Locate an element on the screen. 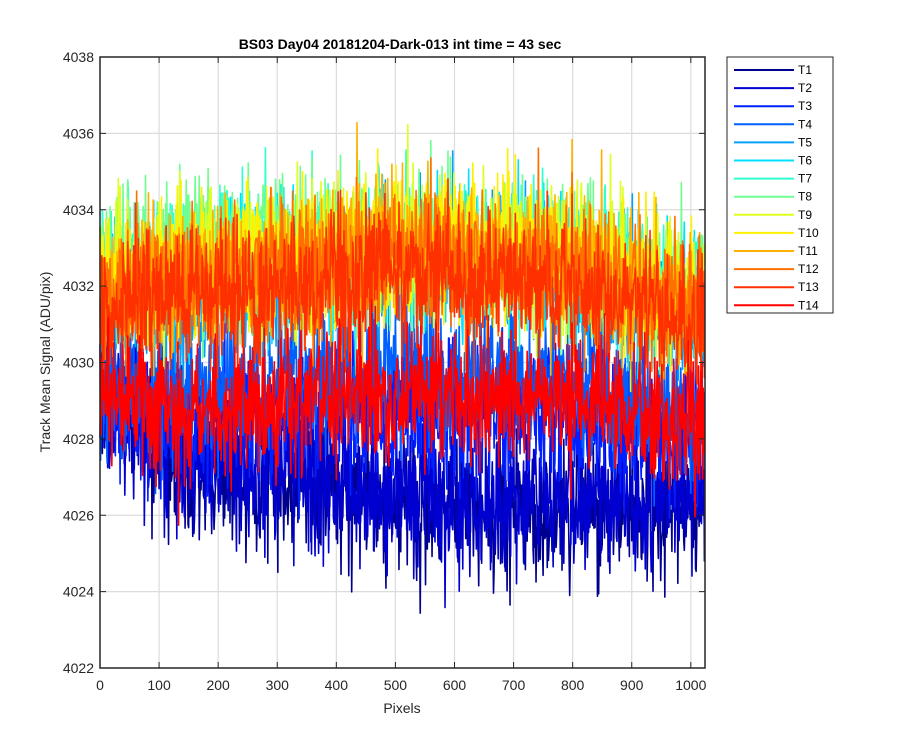 The width and height of the screenshot is (900, 750). legend-item-t11: T11 is located at coordinates (776, 251).